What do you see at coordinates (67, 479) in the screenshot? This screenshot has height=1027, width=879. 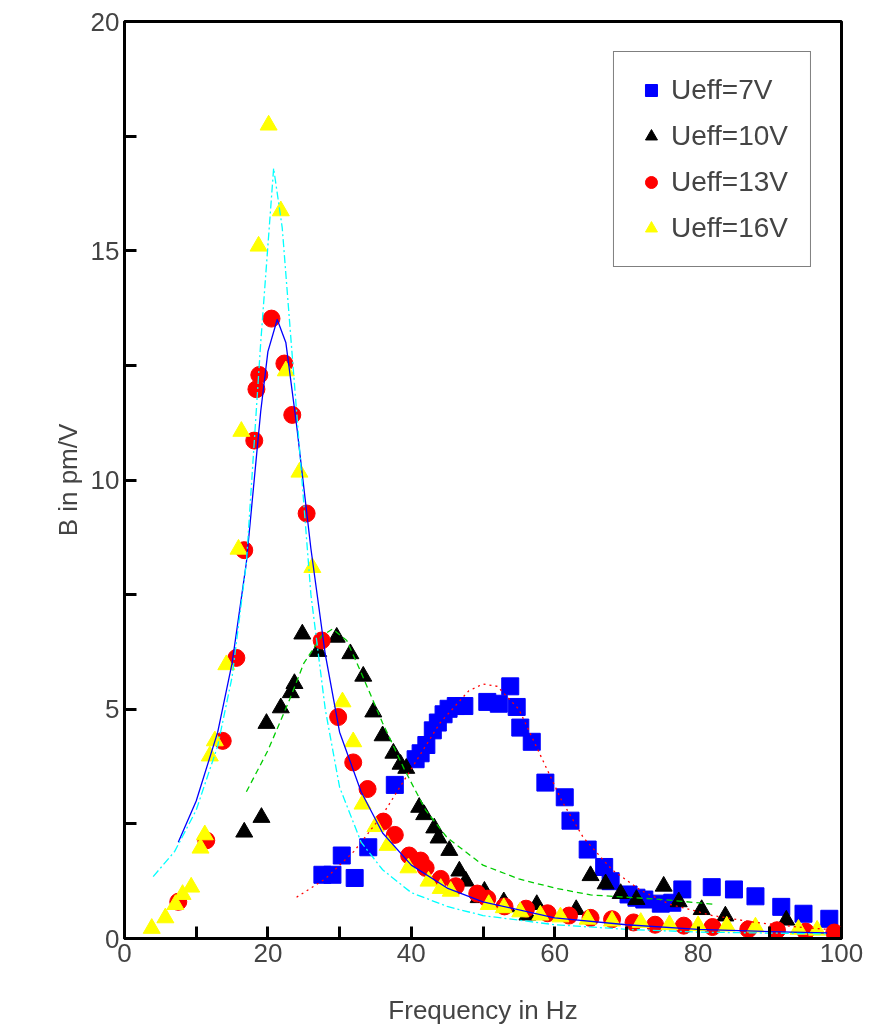 I see `y-axis-title: B in pm/V` at bounding box center [67, 479].